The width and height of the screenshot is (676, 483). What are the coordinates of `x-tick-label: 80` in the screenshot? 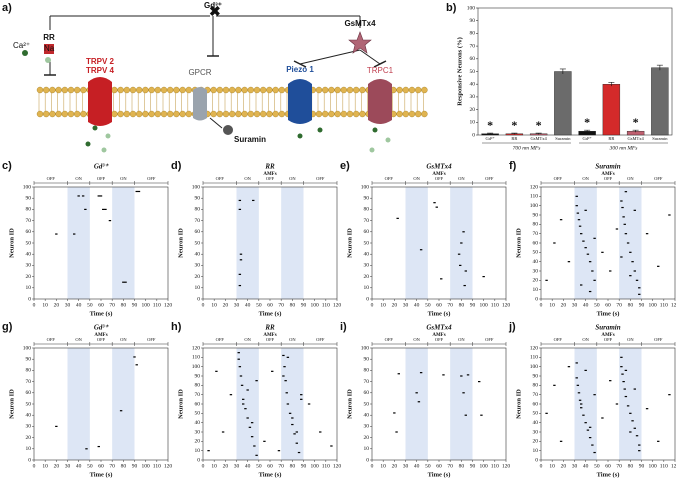 It's located at (462, 305).